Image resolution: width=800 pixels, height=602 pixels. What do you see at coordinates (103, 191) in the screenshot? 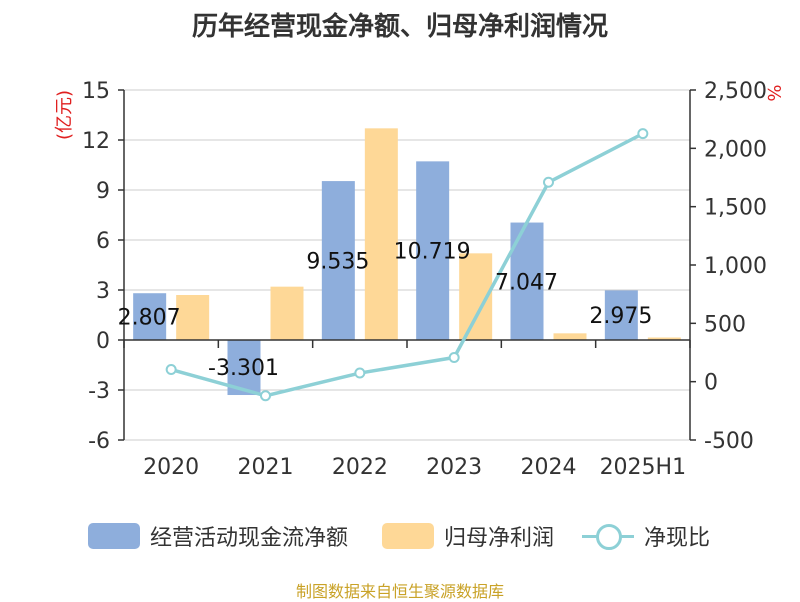
I see `left-tick-label: 9` at bounding box center [103, 191].